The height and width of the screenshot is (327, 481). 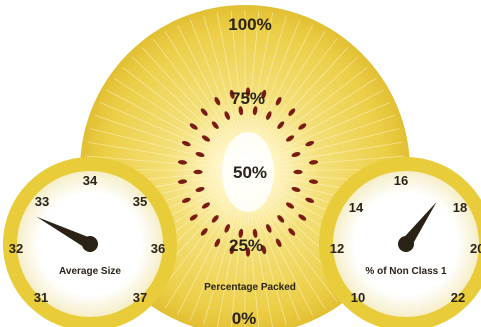 I want to click on main-tick-25: 25%, so click(x=246, y=245).